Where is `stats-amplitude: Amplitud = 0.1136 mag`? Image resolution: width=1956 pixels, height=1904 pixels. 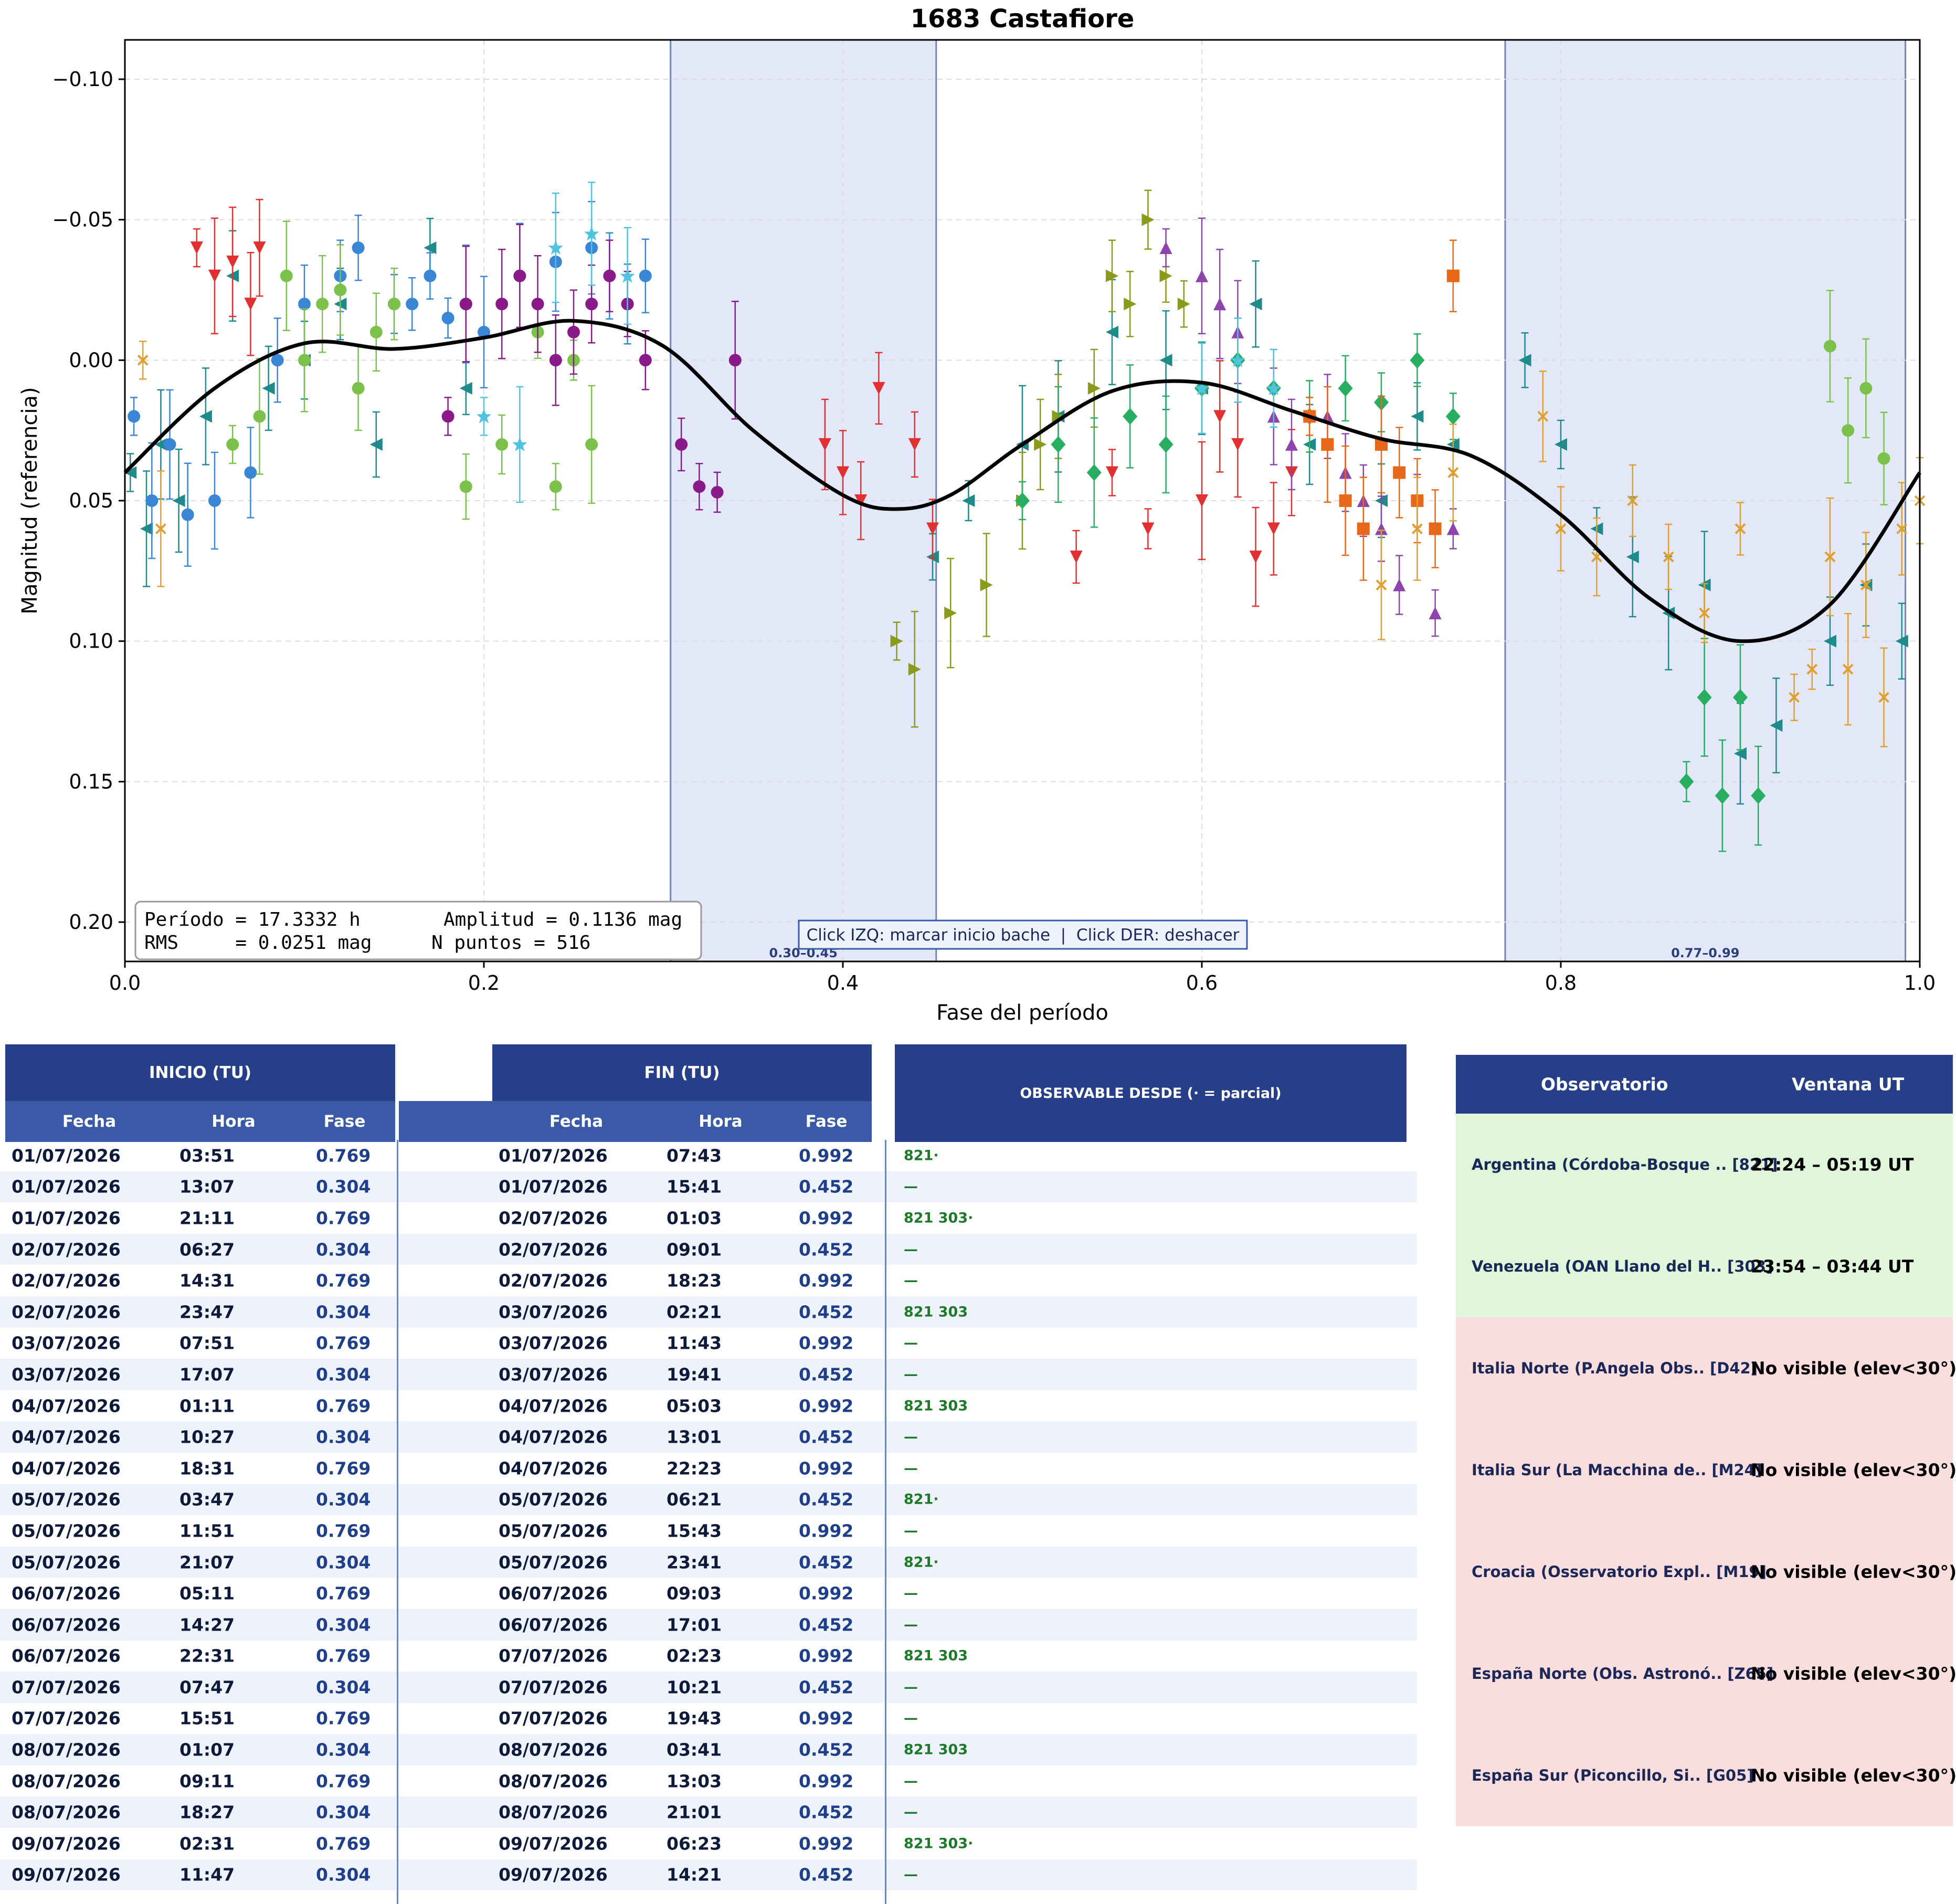 stats-amplitude: Amplitud = 0.1136 mag is located at coordinates (562, 919).